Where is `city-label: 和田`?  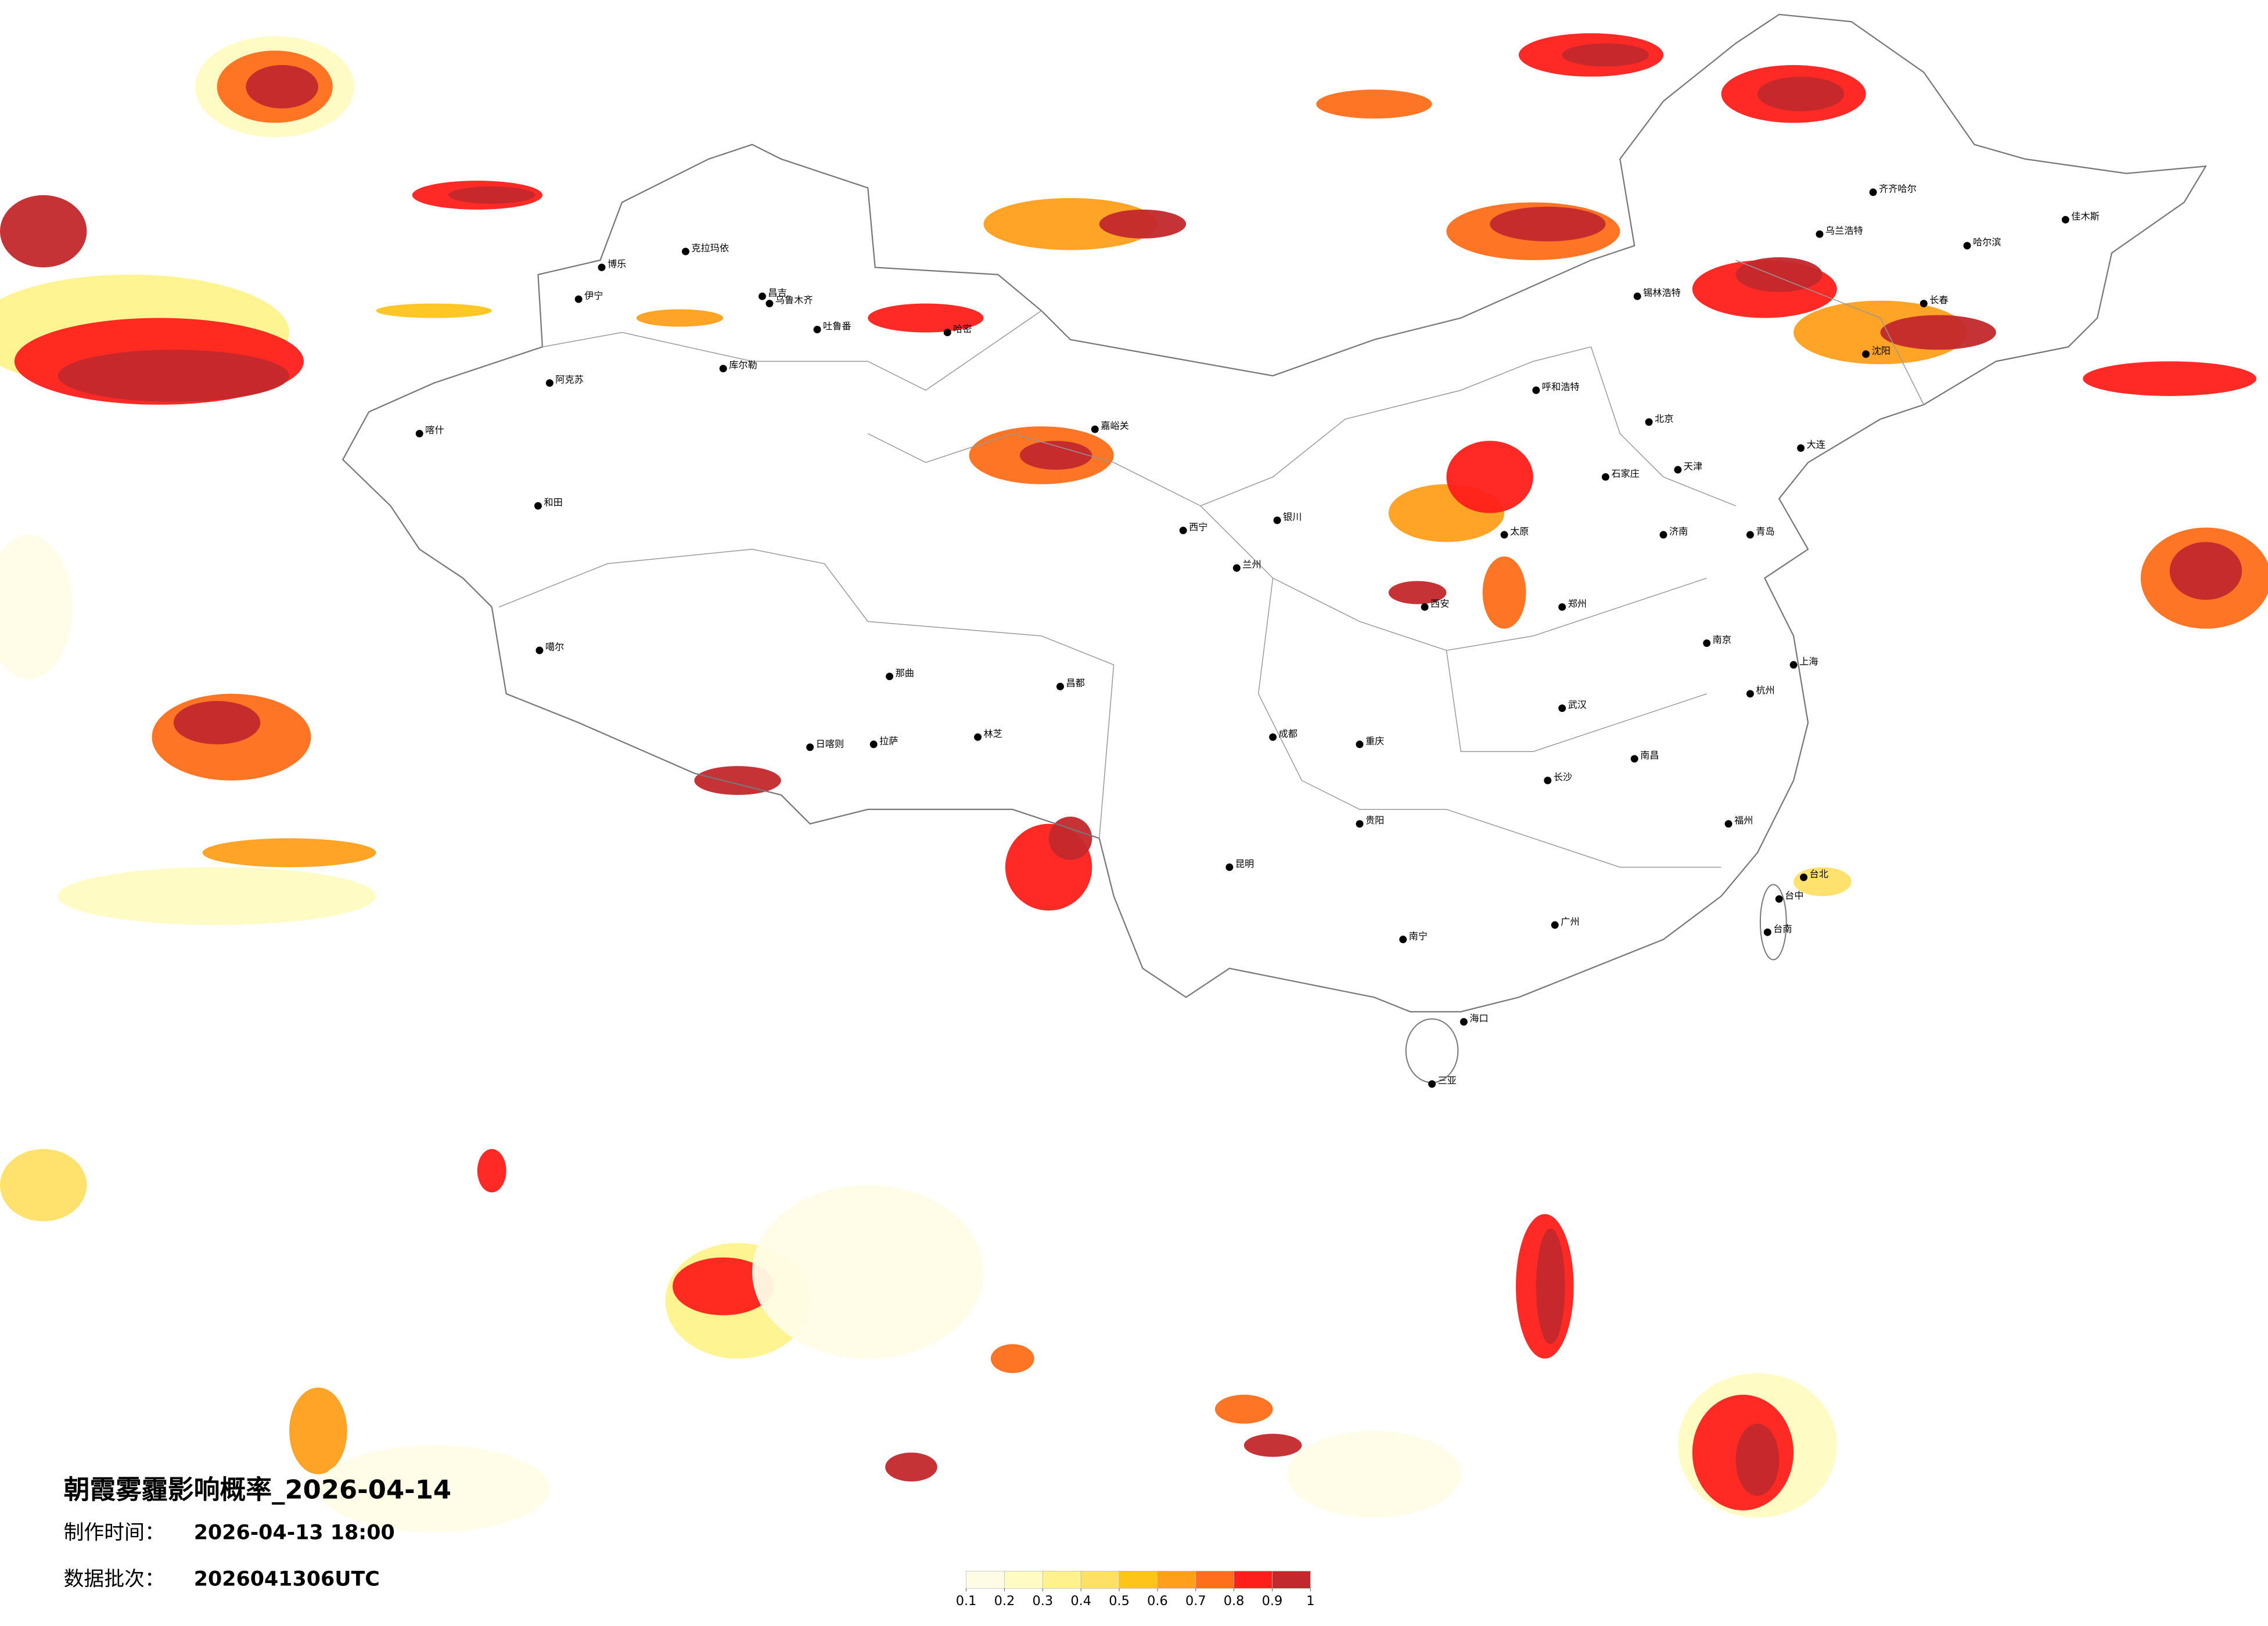
city-label: 和田 is located at coordinates (553, 502).